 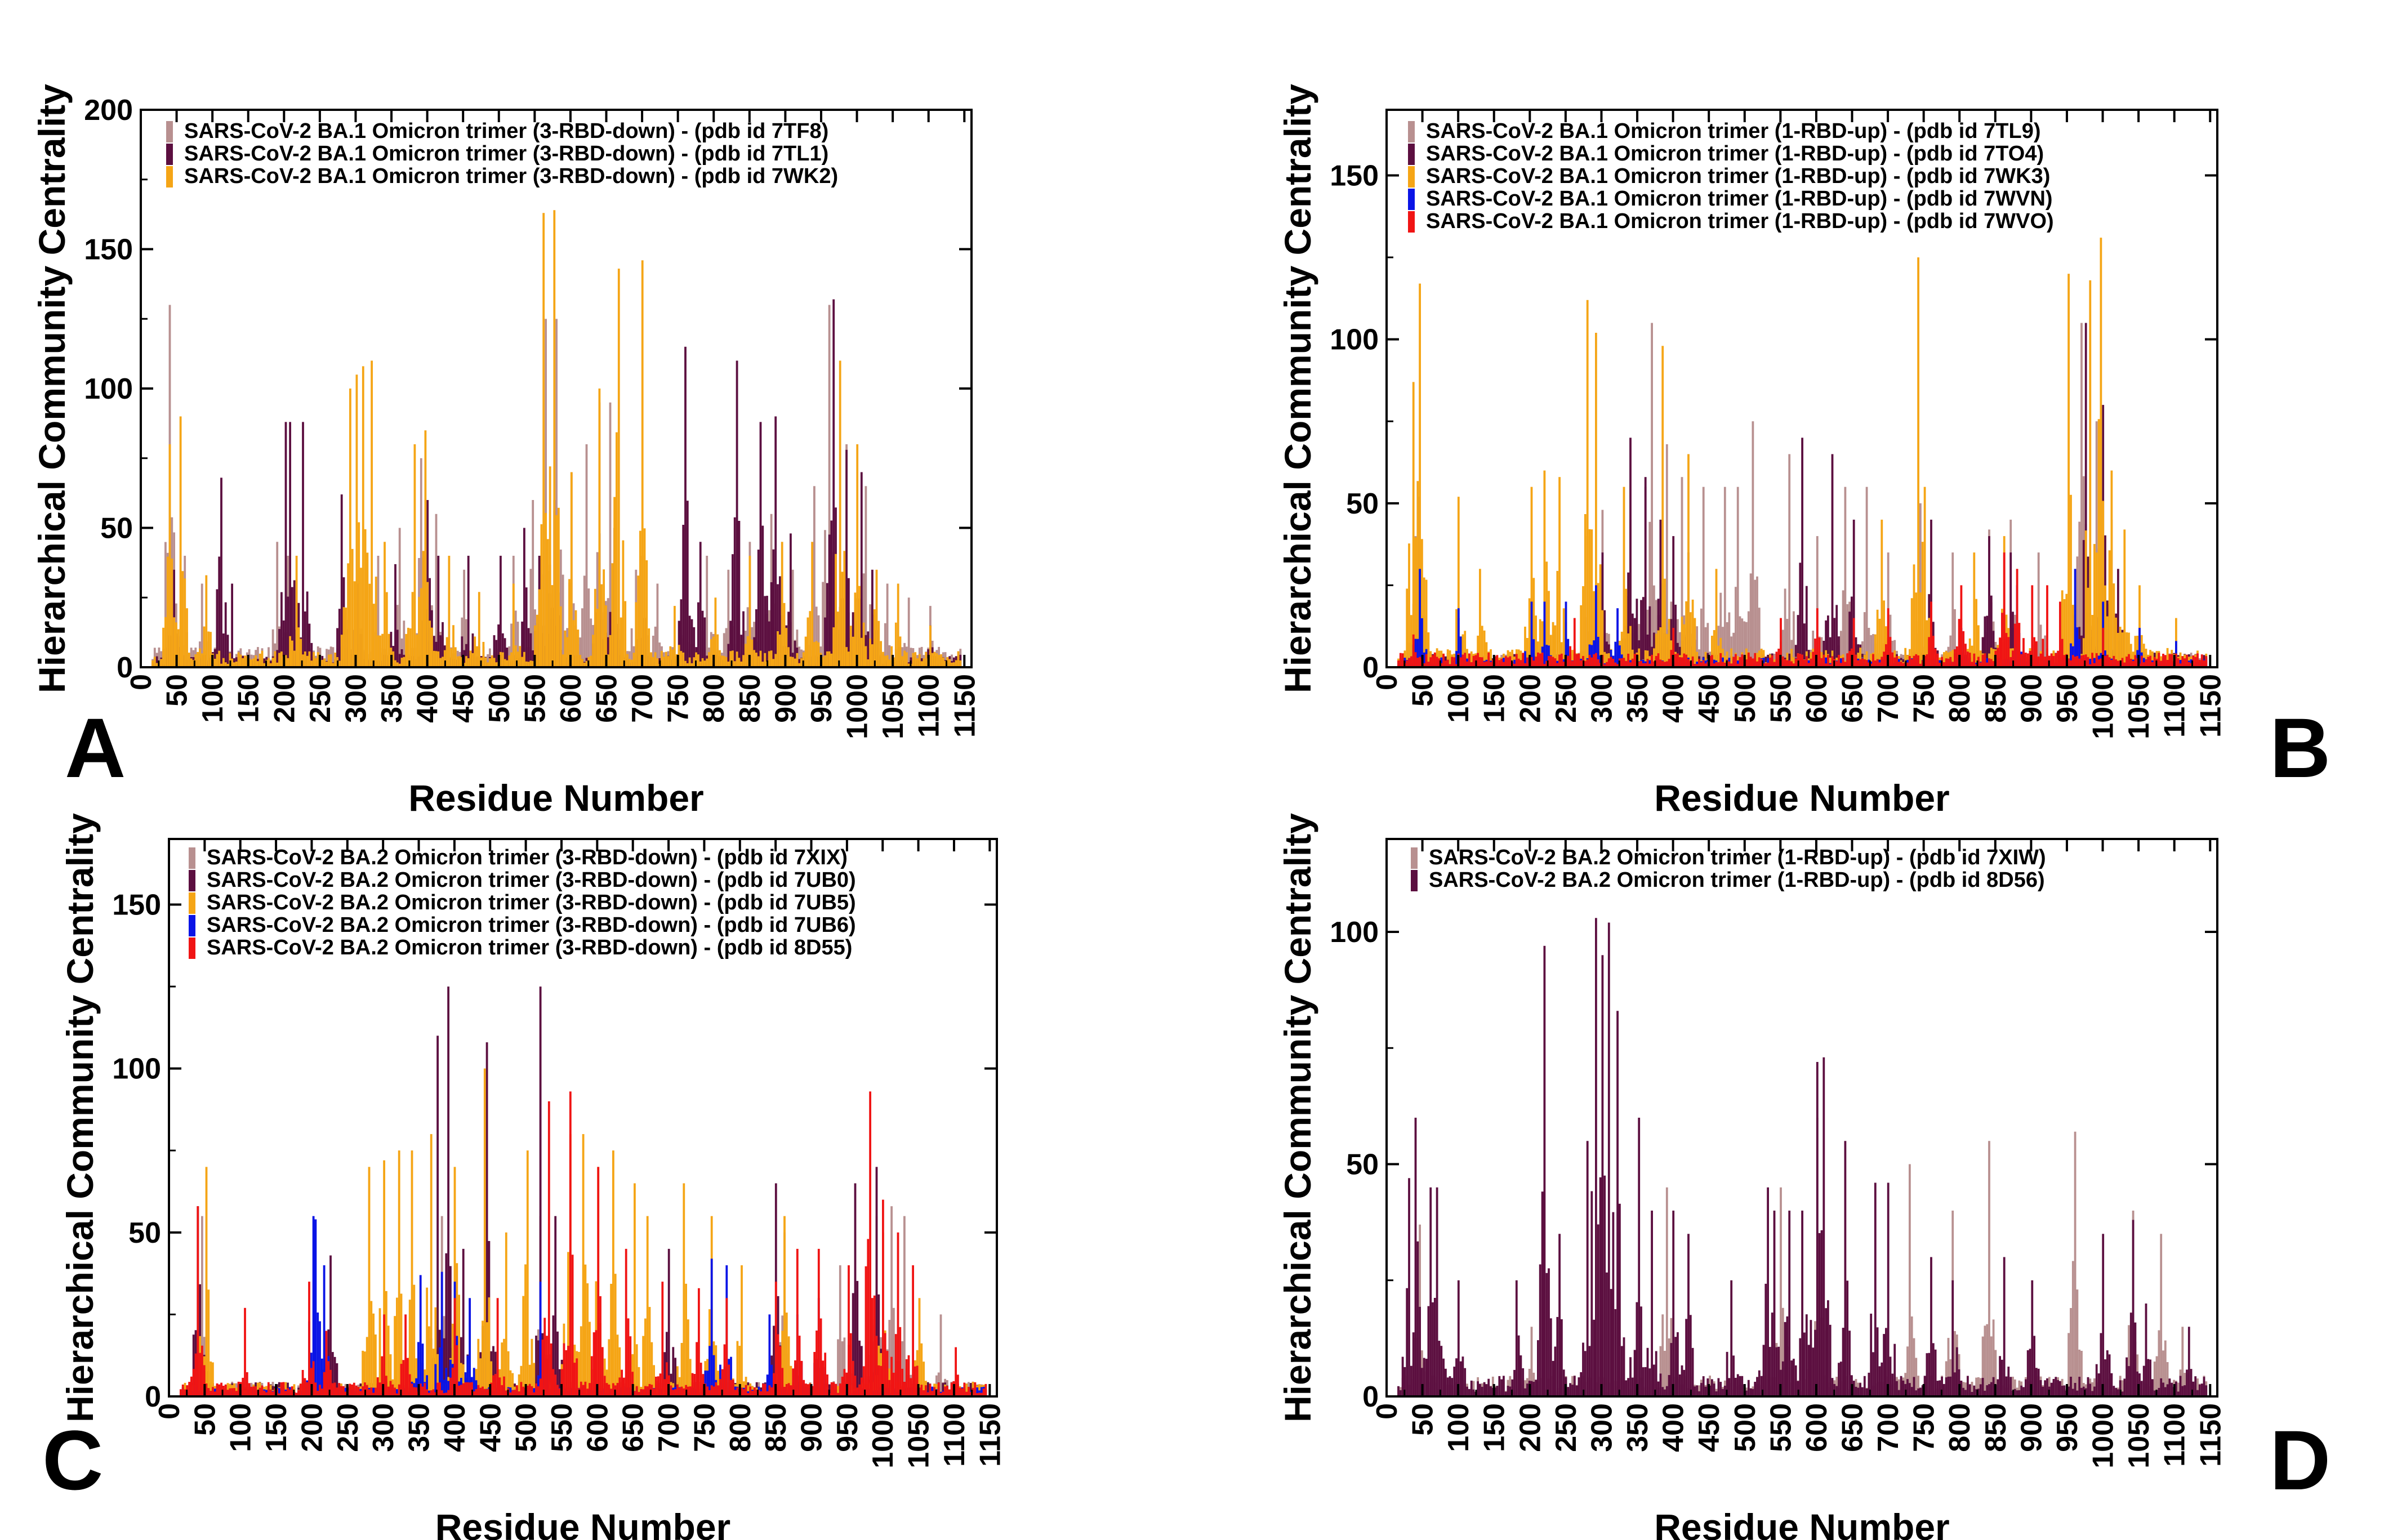 What do you see at coordinates (1781, 698) in the screenshot?
I see `x-tick-label: 550` at bounding box center [1781, 698].